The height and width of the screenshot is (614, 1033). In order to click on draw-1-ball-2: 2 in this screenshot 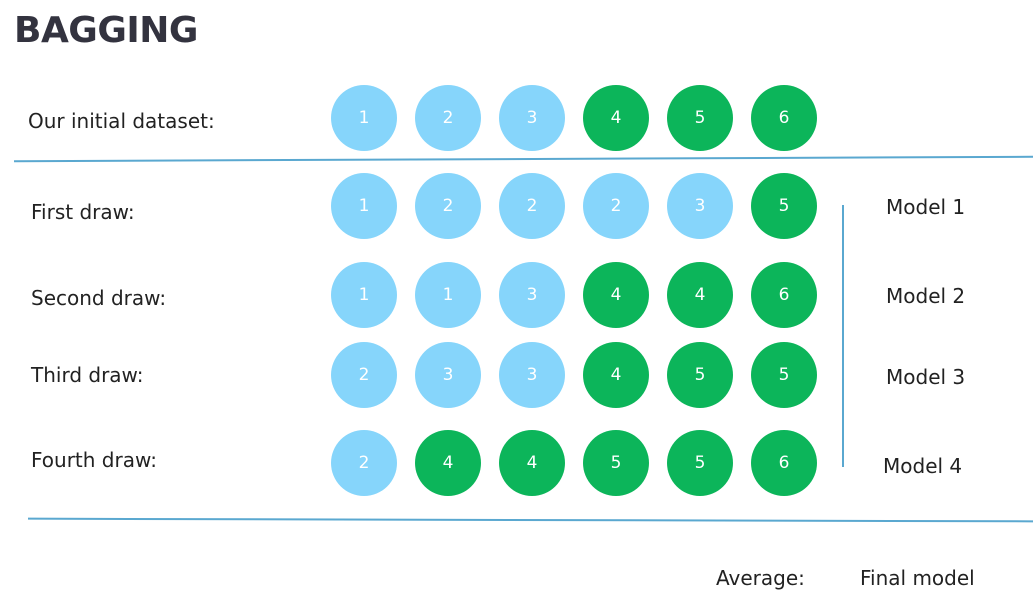, I will do `click(448, 206)`.